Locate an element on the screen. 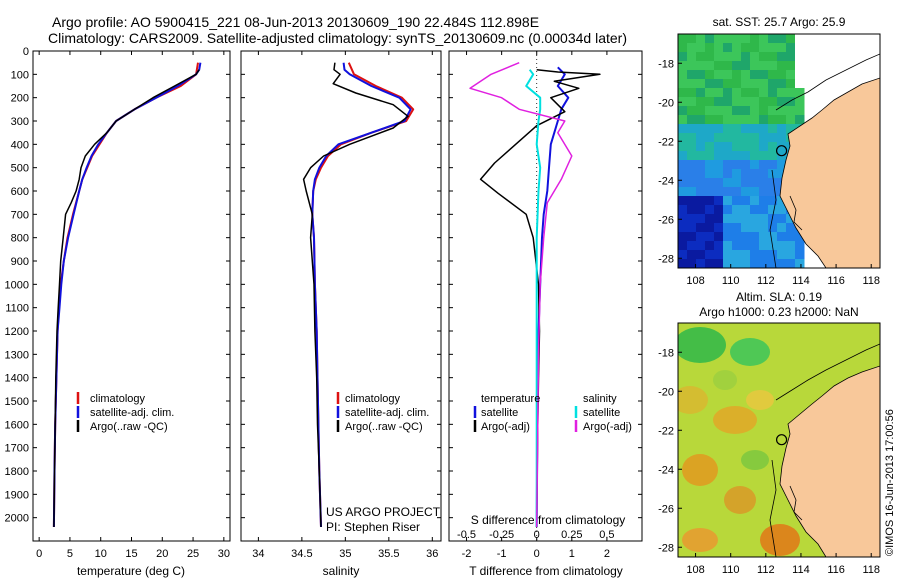 The height and width of the screenshot is (580, 900). lon-tick-label: 114 is located at coordinates (801, 570).